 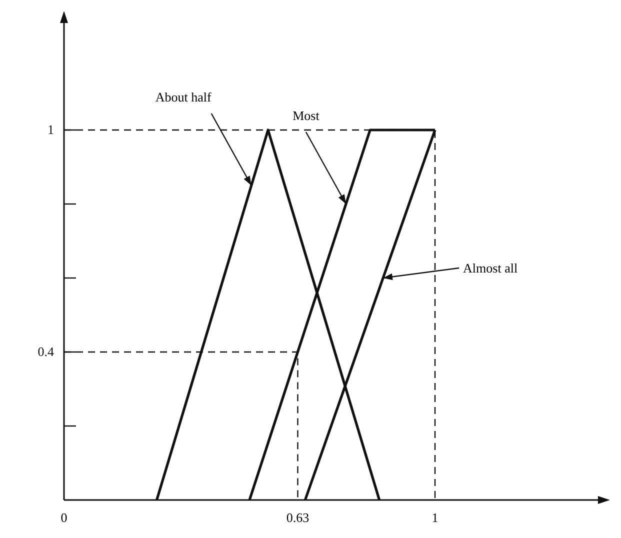 I want to click on y-tick-label: 0.4, so click(x=46, y=352).